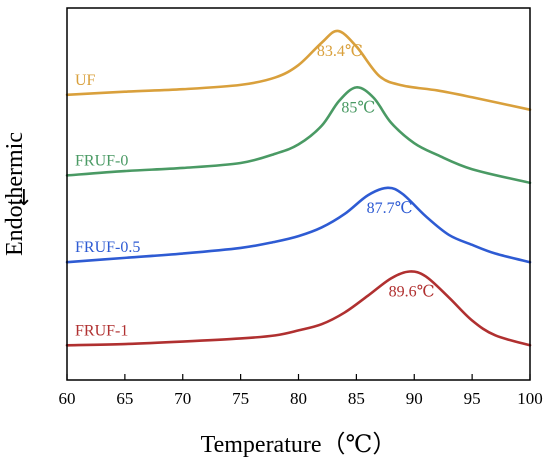  I want to click on series-label-fruf-1: FRUF-1, so click(101, 330).